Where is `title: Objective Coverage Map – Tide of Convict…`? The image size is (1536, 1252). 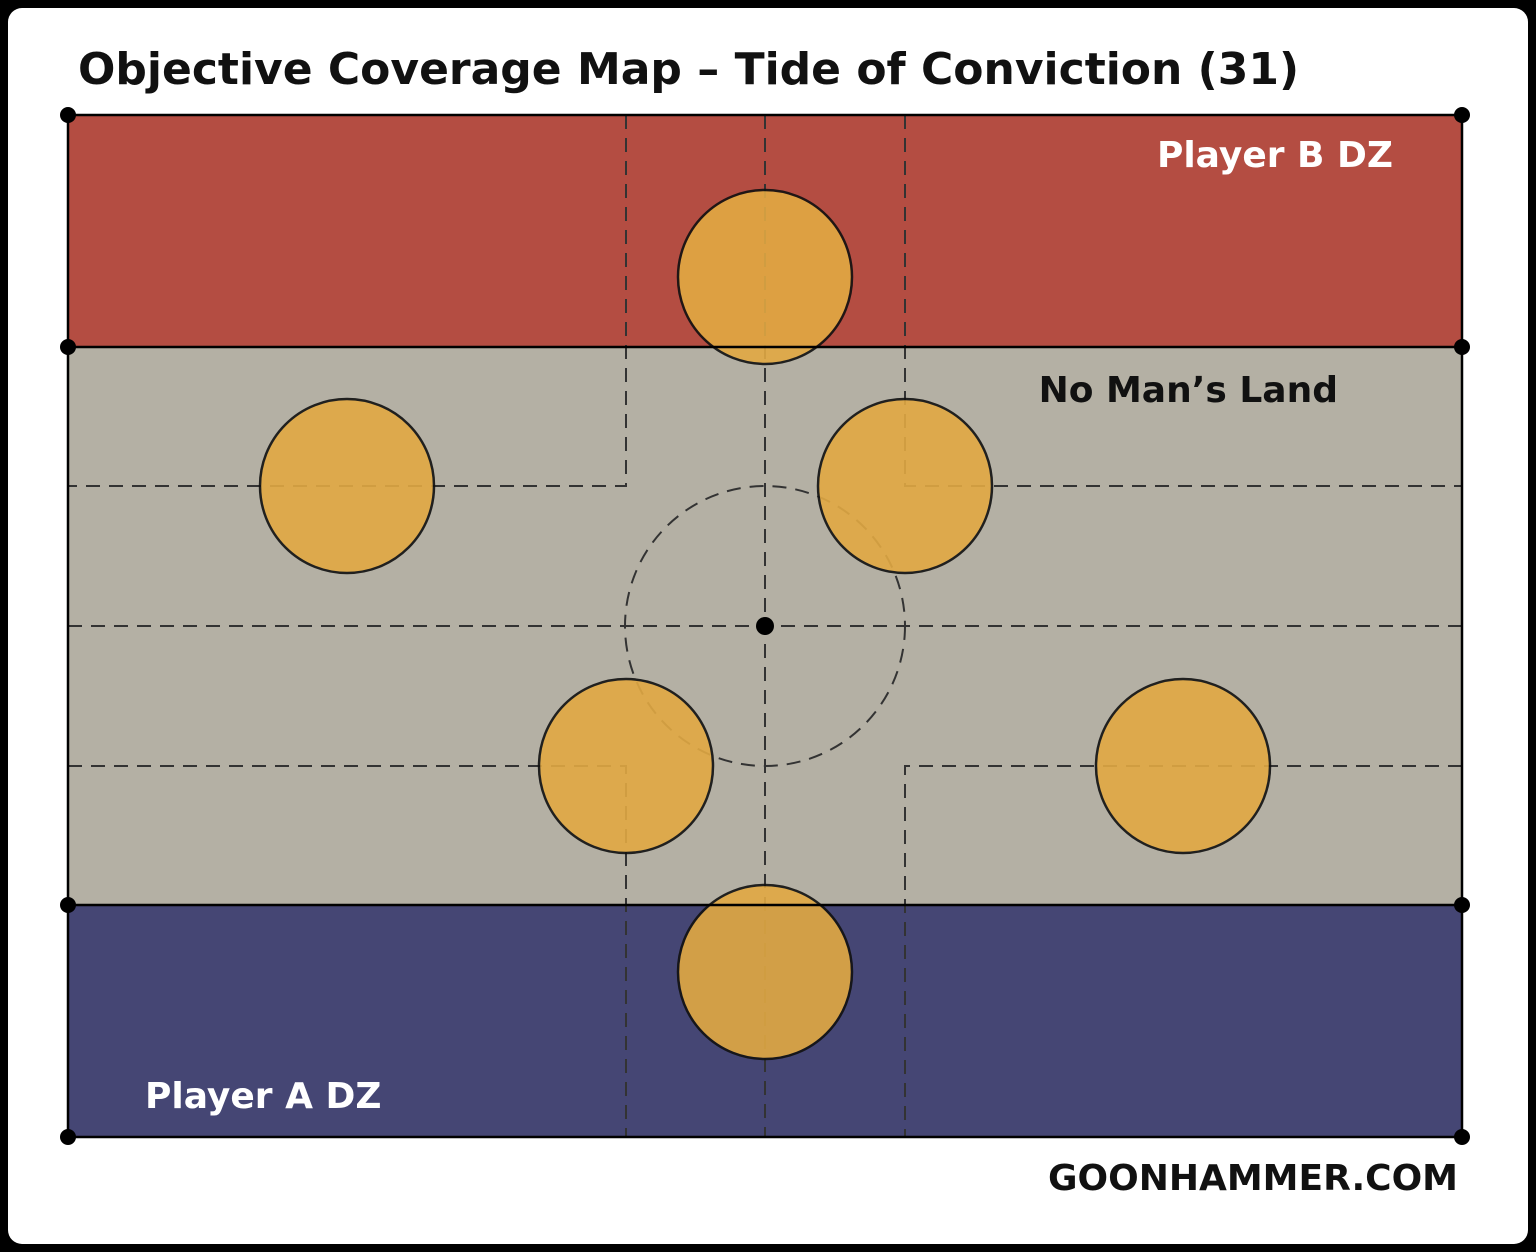 title: Objective Coverage Map – Tide of Convict… is located at coordinates (688, 69).